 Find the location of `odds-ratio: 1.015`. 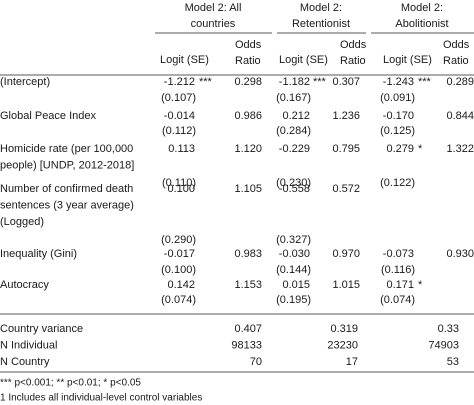

odds-ratio: 1.015 is located at coordinates (346, 285).